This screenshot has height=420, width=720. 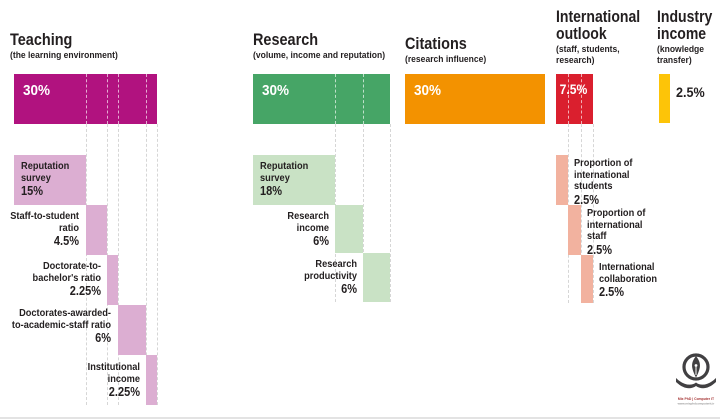 I want to click on component-label: Reputation survey 15%, so click(x=45, y=176).